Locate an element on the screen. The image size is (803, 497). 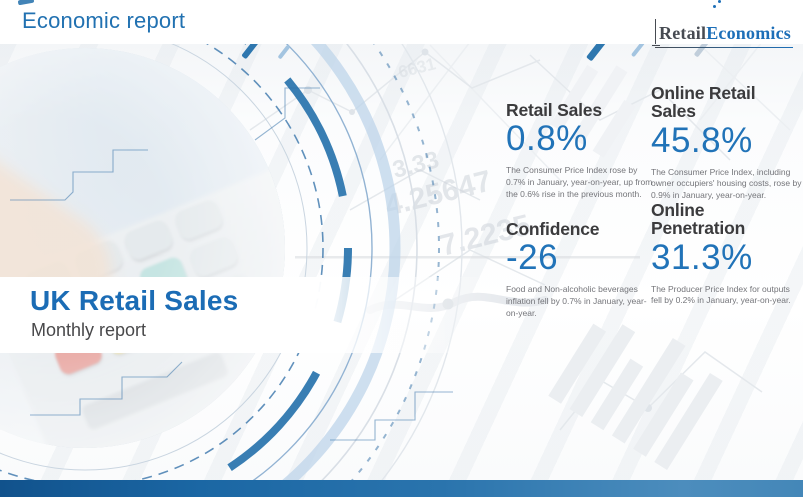
logo-text-economics: Economics is located at coordinates (748, 33).